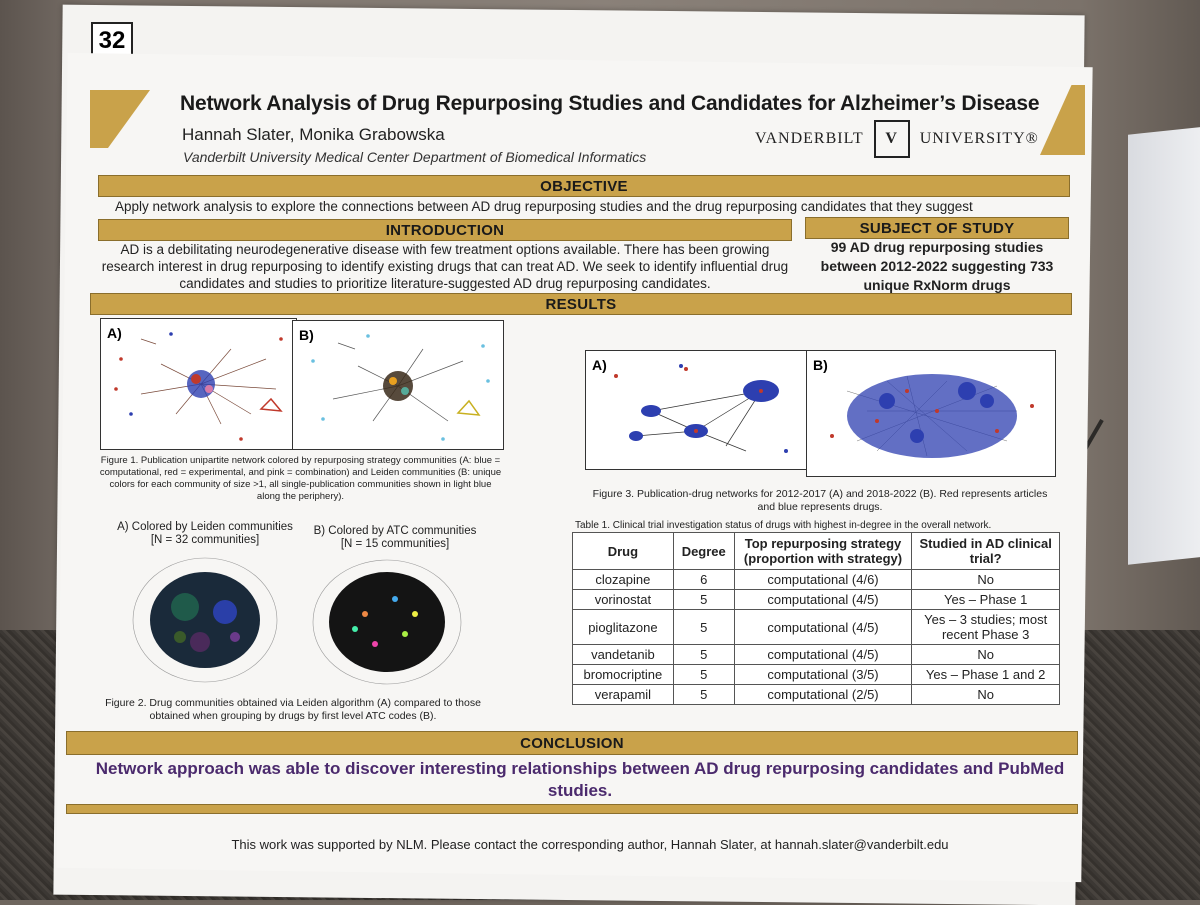  Describe the element at coordinates (395, 531) in the screenshot. I see `figure2-title-b: B) Colored by ATC communities` at that location.